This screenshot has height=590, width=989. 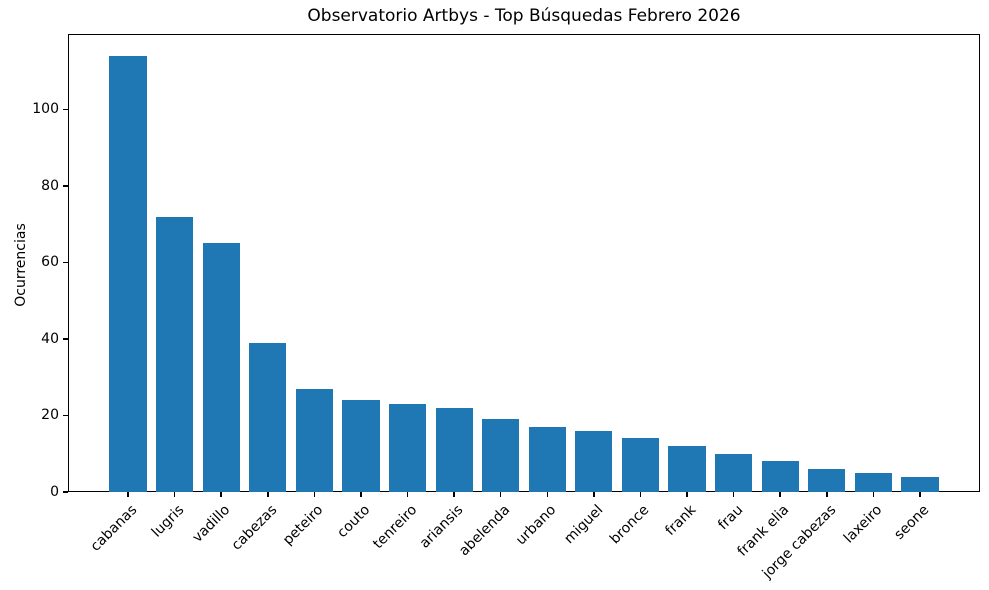 I want to click on x-tick-label: cabanas, so click(x=114, y=528).